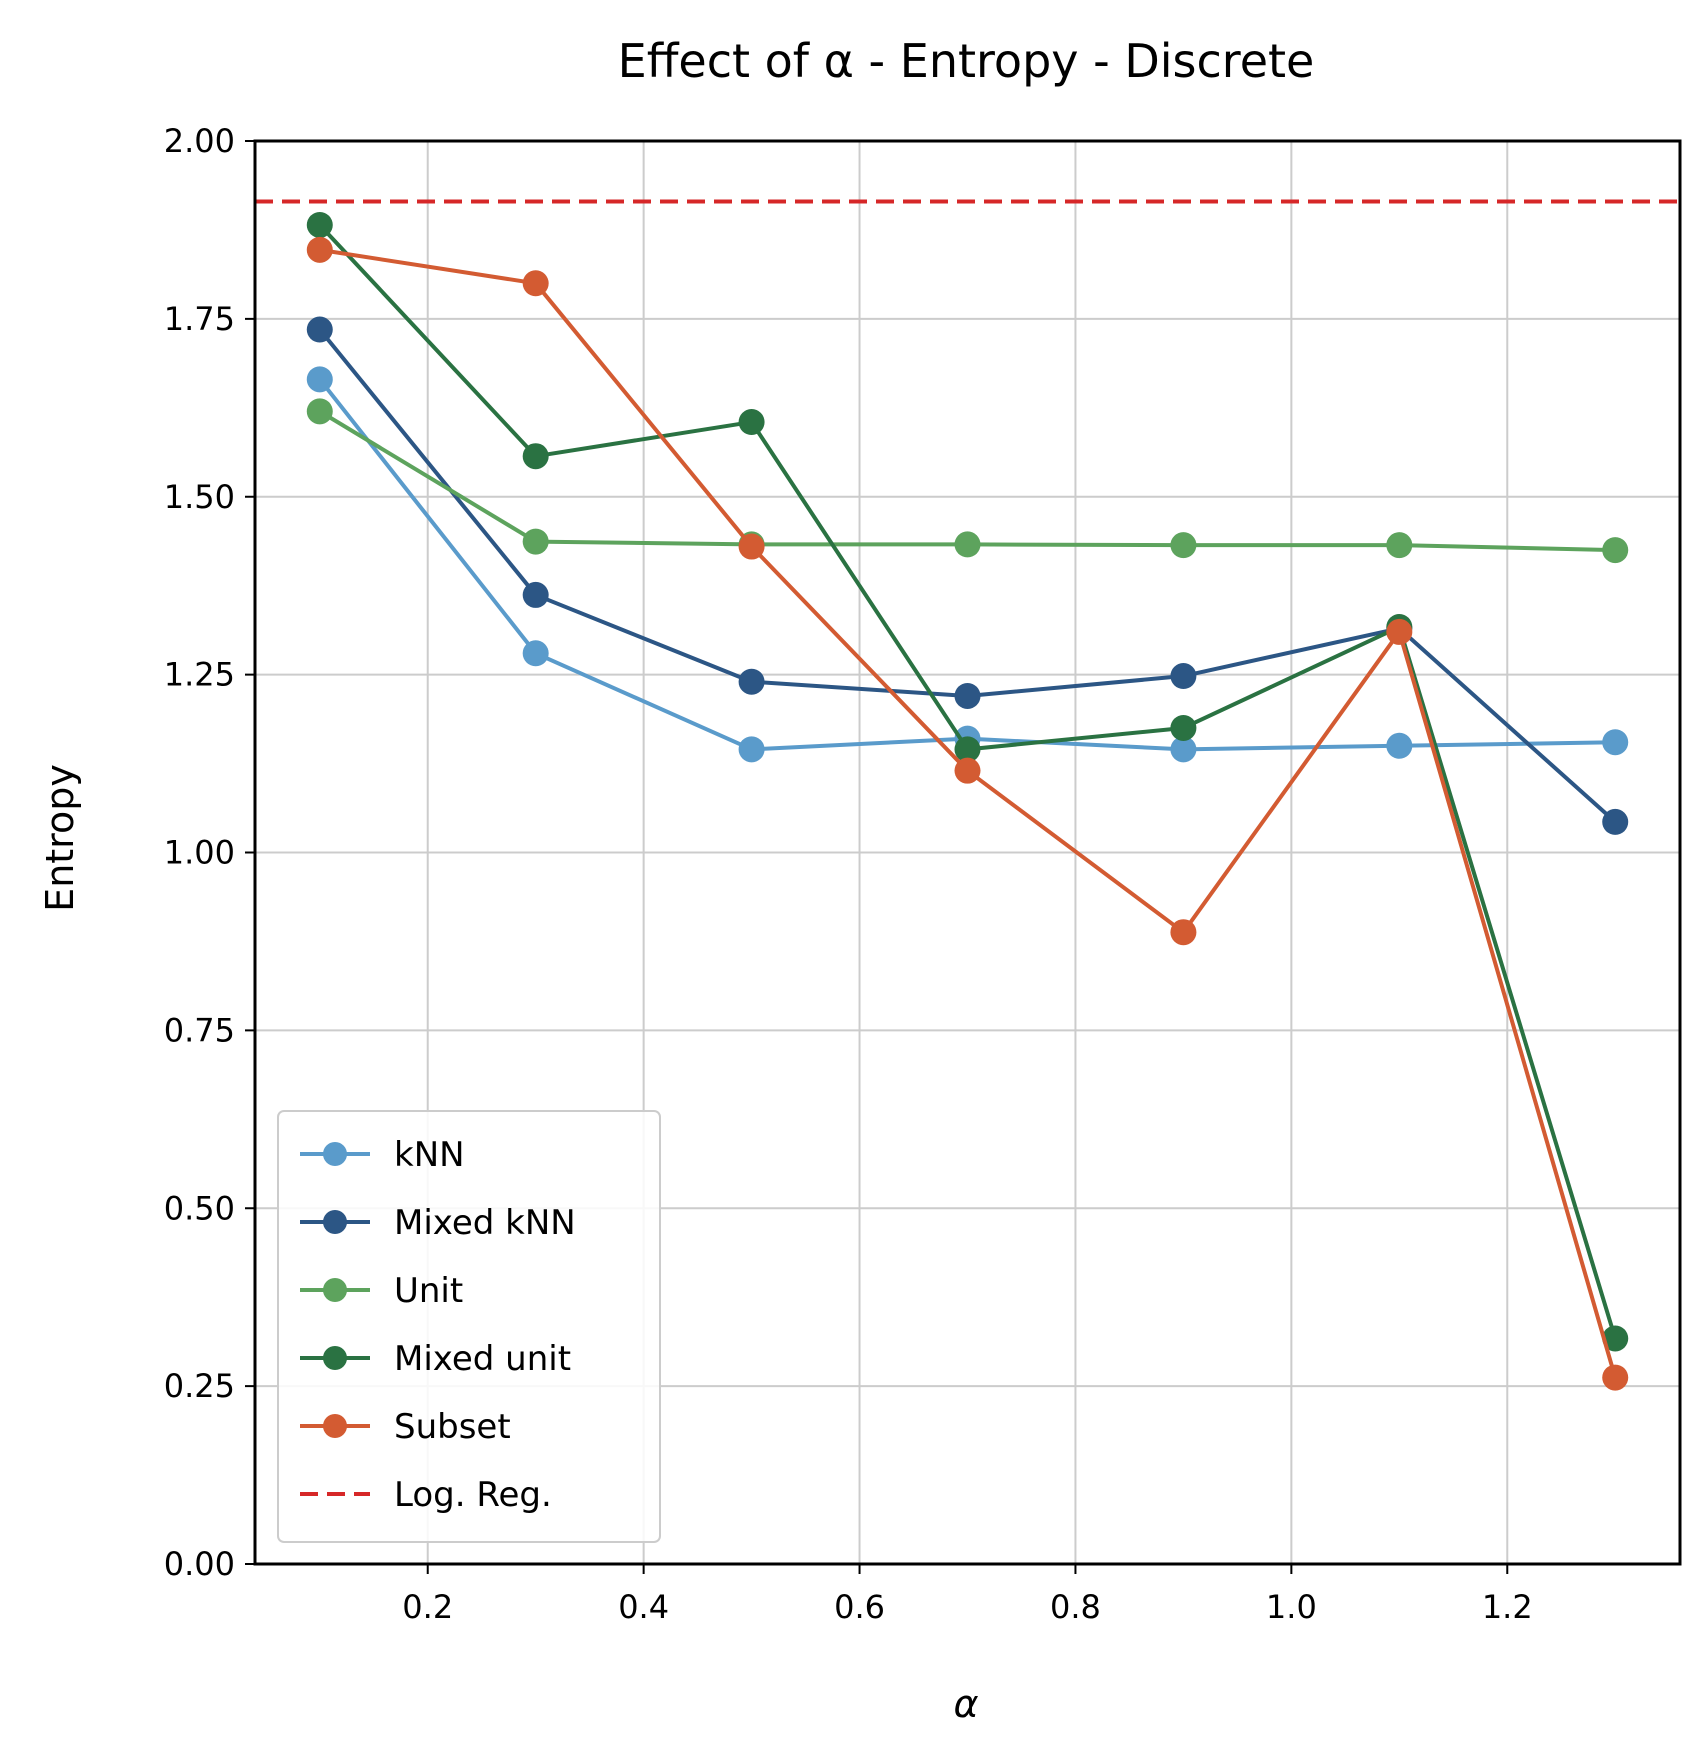  What do you see at coordinates (485, 1223) in the screenshot?
I see `legend-label-mixed-knn: Mixed kNN` at bounding box center [485, 1223].